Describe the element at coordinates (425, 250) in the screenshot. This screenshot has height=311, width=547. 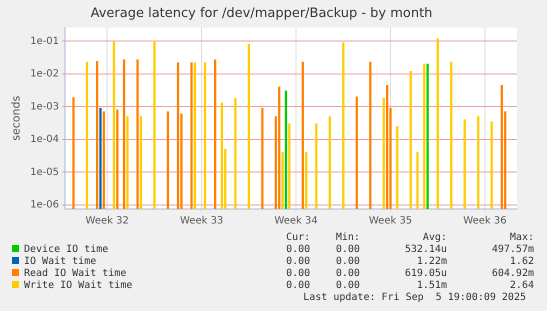
I see `text: 532.14u` at that location.